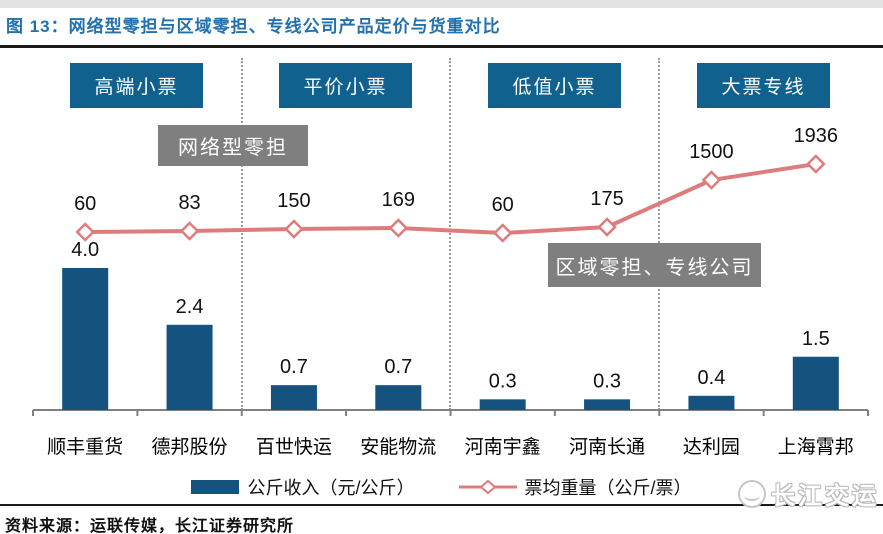 This screenshot has width=883, height=534. I want to click on x-axis-label: 河南宇鑫, so click(503, 447).